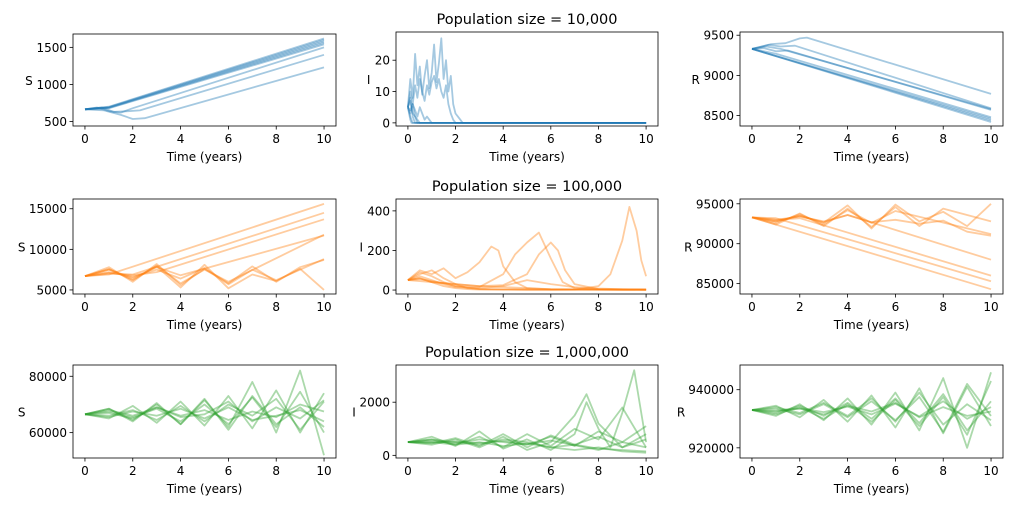 Image resolution: width=1011 pixels, height=511 pixels. I want to click on y-tick-label: 920000, so click(711, 448).